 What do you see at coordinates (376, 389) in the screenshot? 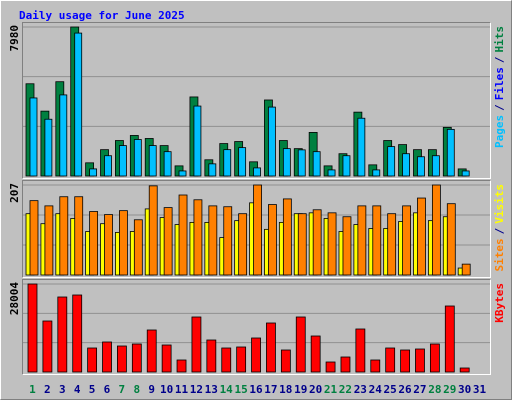
I see `x-tick-label: 24` at bounding box center [376, 389].